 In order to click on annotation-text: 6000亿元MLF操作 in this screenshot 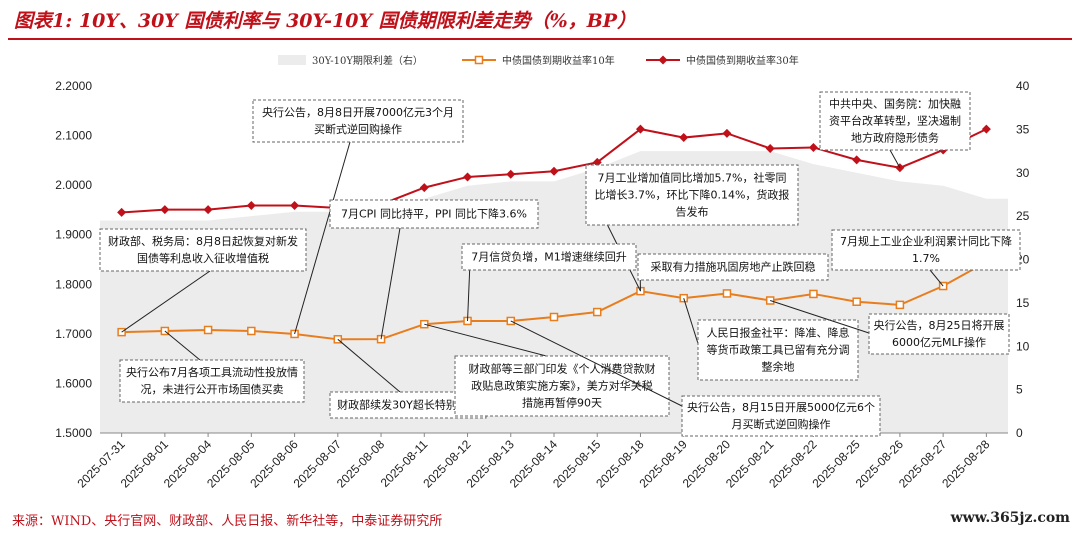, I will do `click(939, 342)`.